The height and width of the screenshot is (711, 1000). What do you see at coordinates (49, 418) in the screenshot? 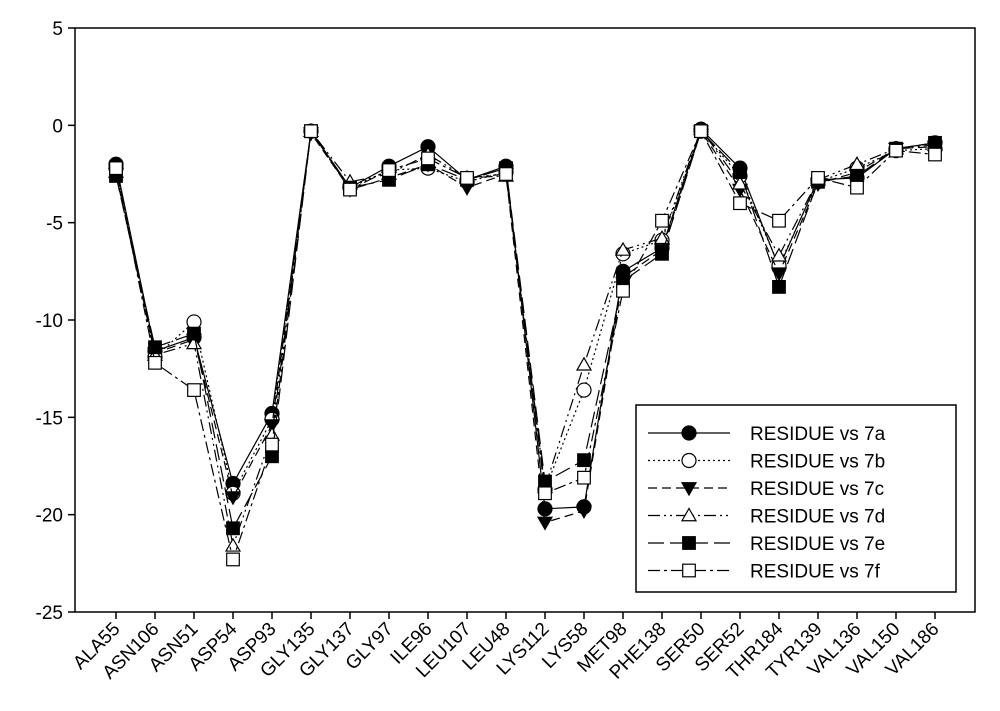
I see `y-tick-label: -15` at bounding box center [49, 418].